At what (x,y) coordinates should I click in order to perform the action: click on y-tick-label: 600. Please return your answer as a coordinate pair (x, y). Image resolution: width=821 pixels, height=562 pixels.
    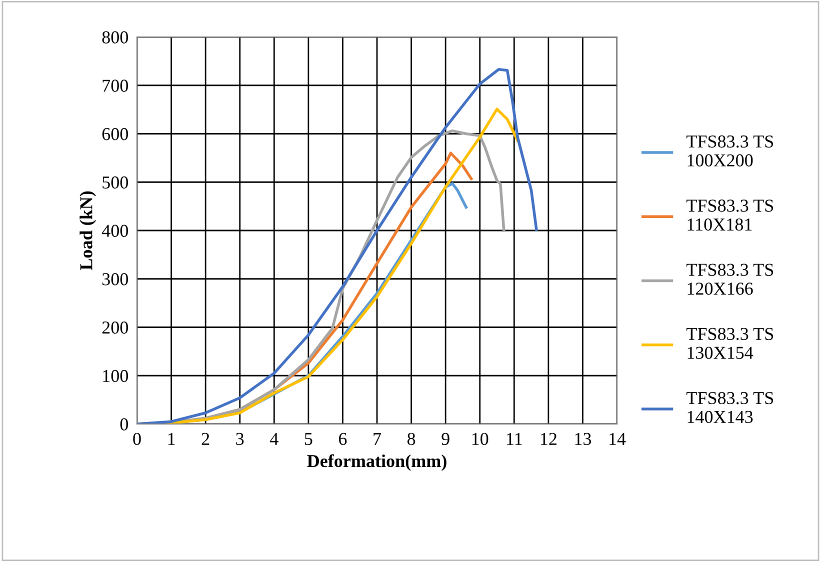
    Looking at the image, I should click on (115, 134).